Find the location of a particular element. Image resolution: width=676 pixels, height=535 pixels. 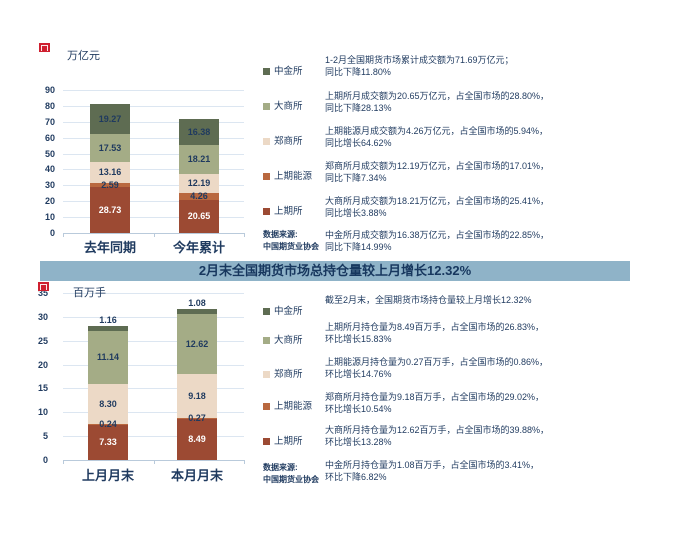

annotation-text: 上期能源月成交额为4.26万亿元，占全国市场的5.94%， 同比增长64.62% is located at coordinates (437, 137).